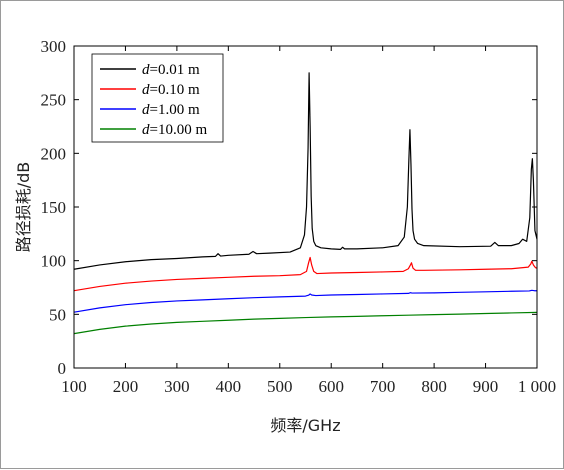 This screenshot has width=564, height=470. I want to click on y-axis-label: 路径损耗/dB, so click(23, 207).